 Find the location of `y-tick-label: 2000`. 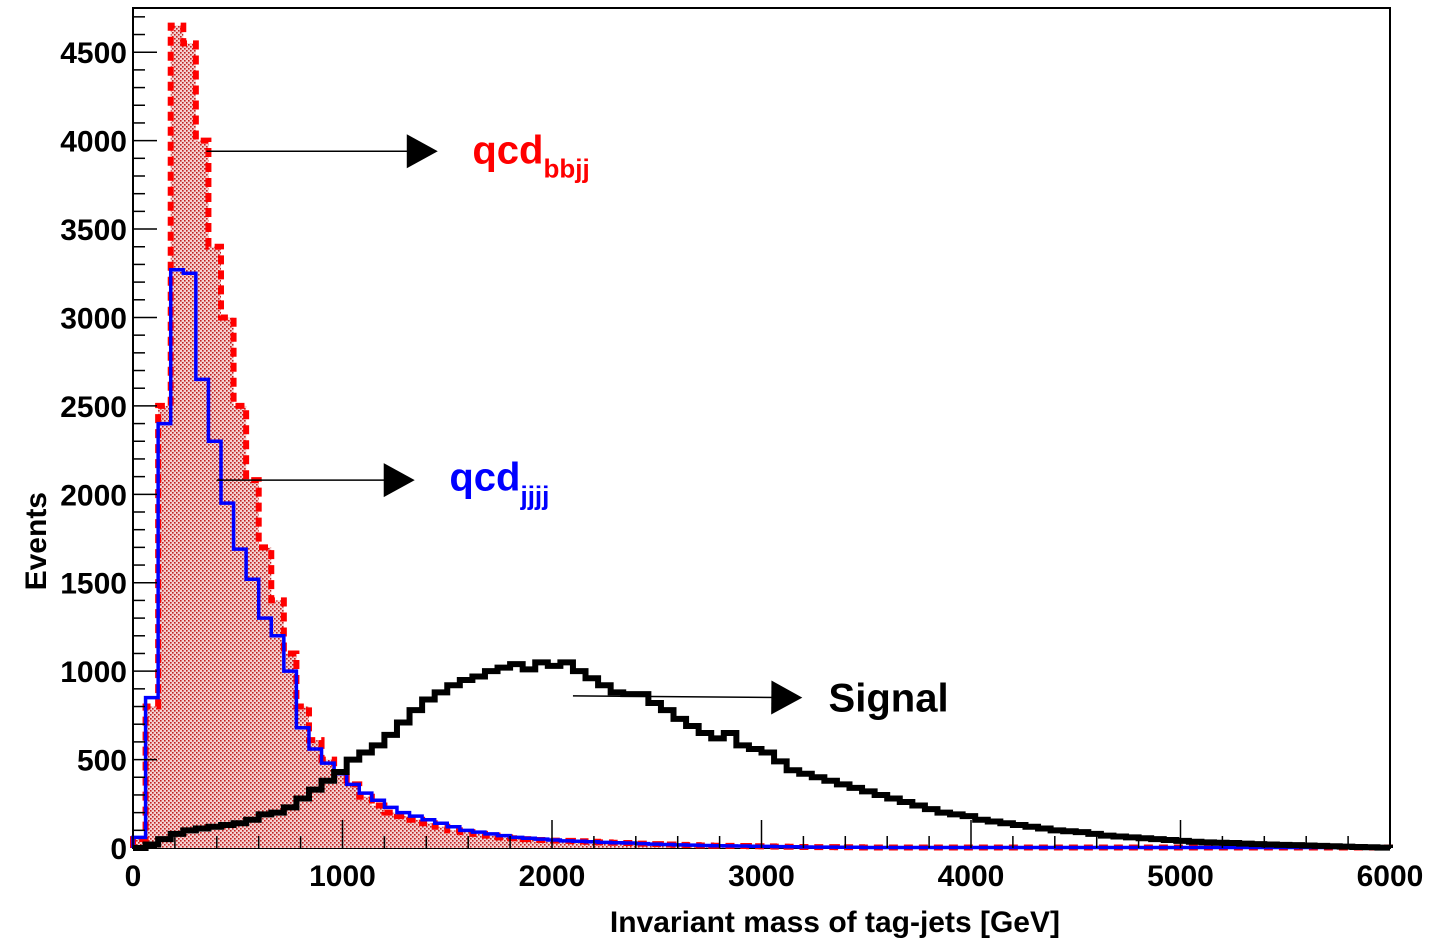

y-tick-label: 2000 is located at coordinates (93, 495).